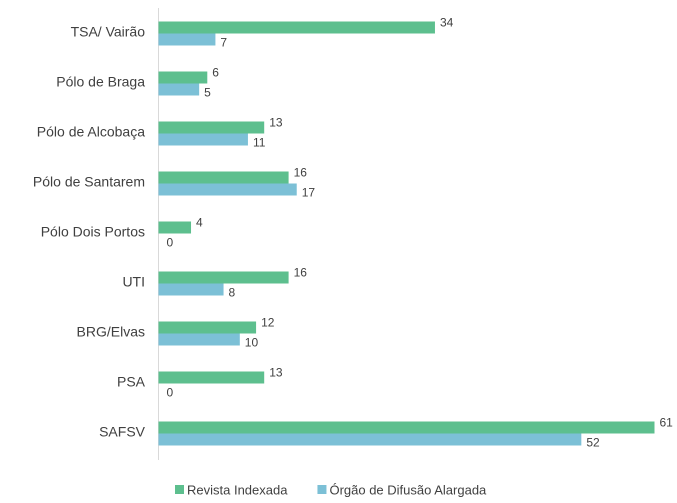 The image size is (677, 503). I want to click on category-label: SAFSV, so click(122, 432).